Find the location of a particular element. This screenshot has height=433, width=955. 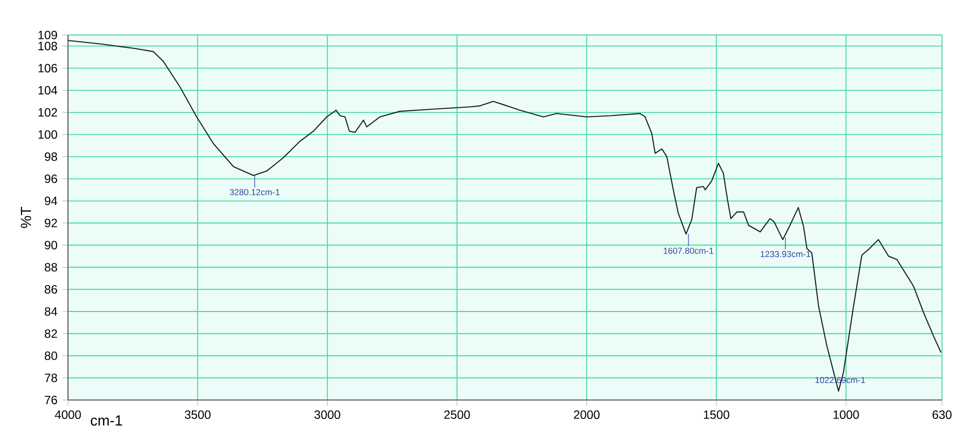

x-tick-label: 1500 is located at coordinates (717, 414).